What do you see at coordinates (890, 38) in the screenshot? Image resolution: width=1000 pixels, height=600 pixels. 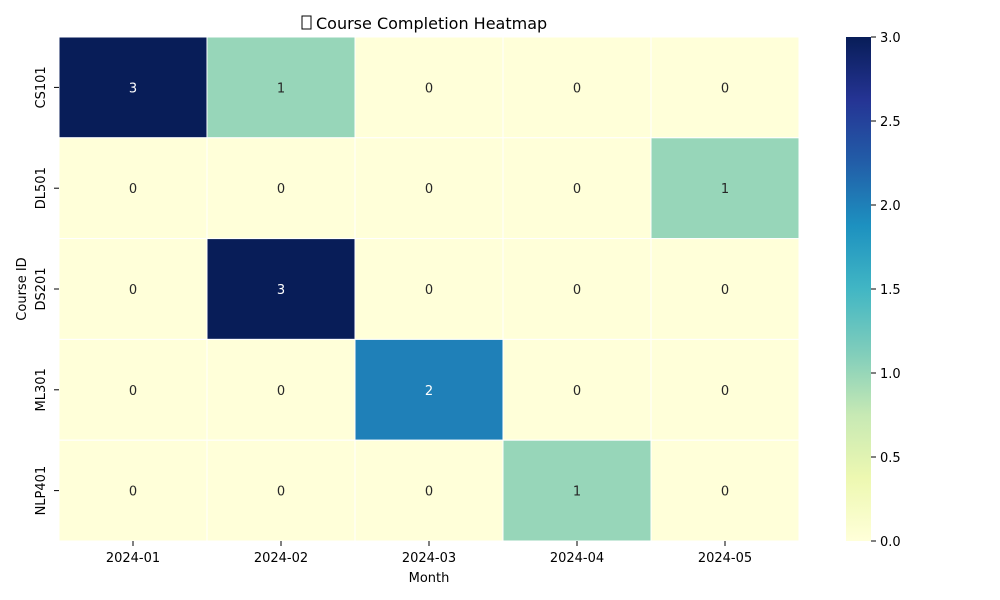 I see `colorbar-tick-label: 3.0` at bounding box center [890, 38].